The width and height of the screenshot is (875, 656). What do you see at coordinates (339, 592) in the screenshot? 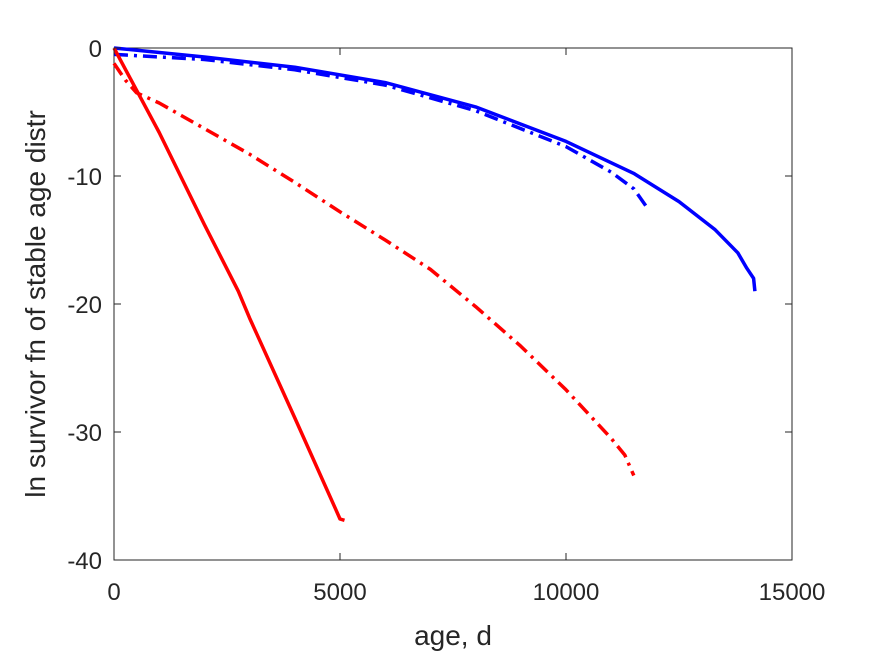
I see `x-tick-label: 5000` at bounding box center [339, 592].